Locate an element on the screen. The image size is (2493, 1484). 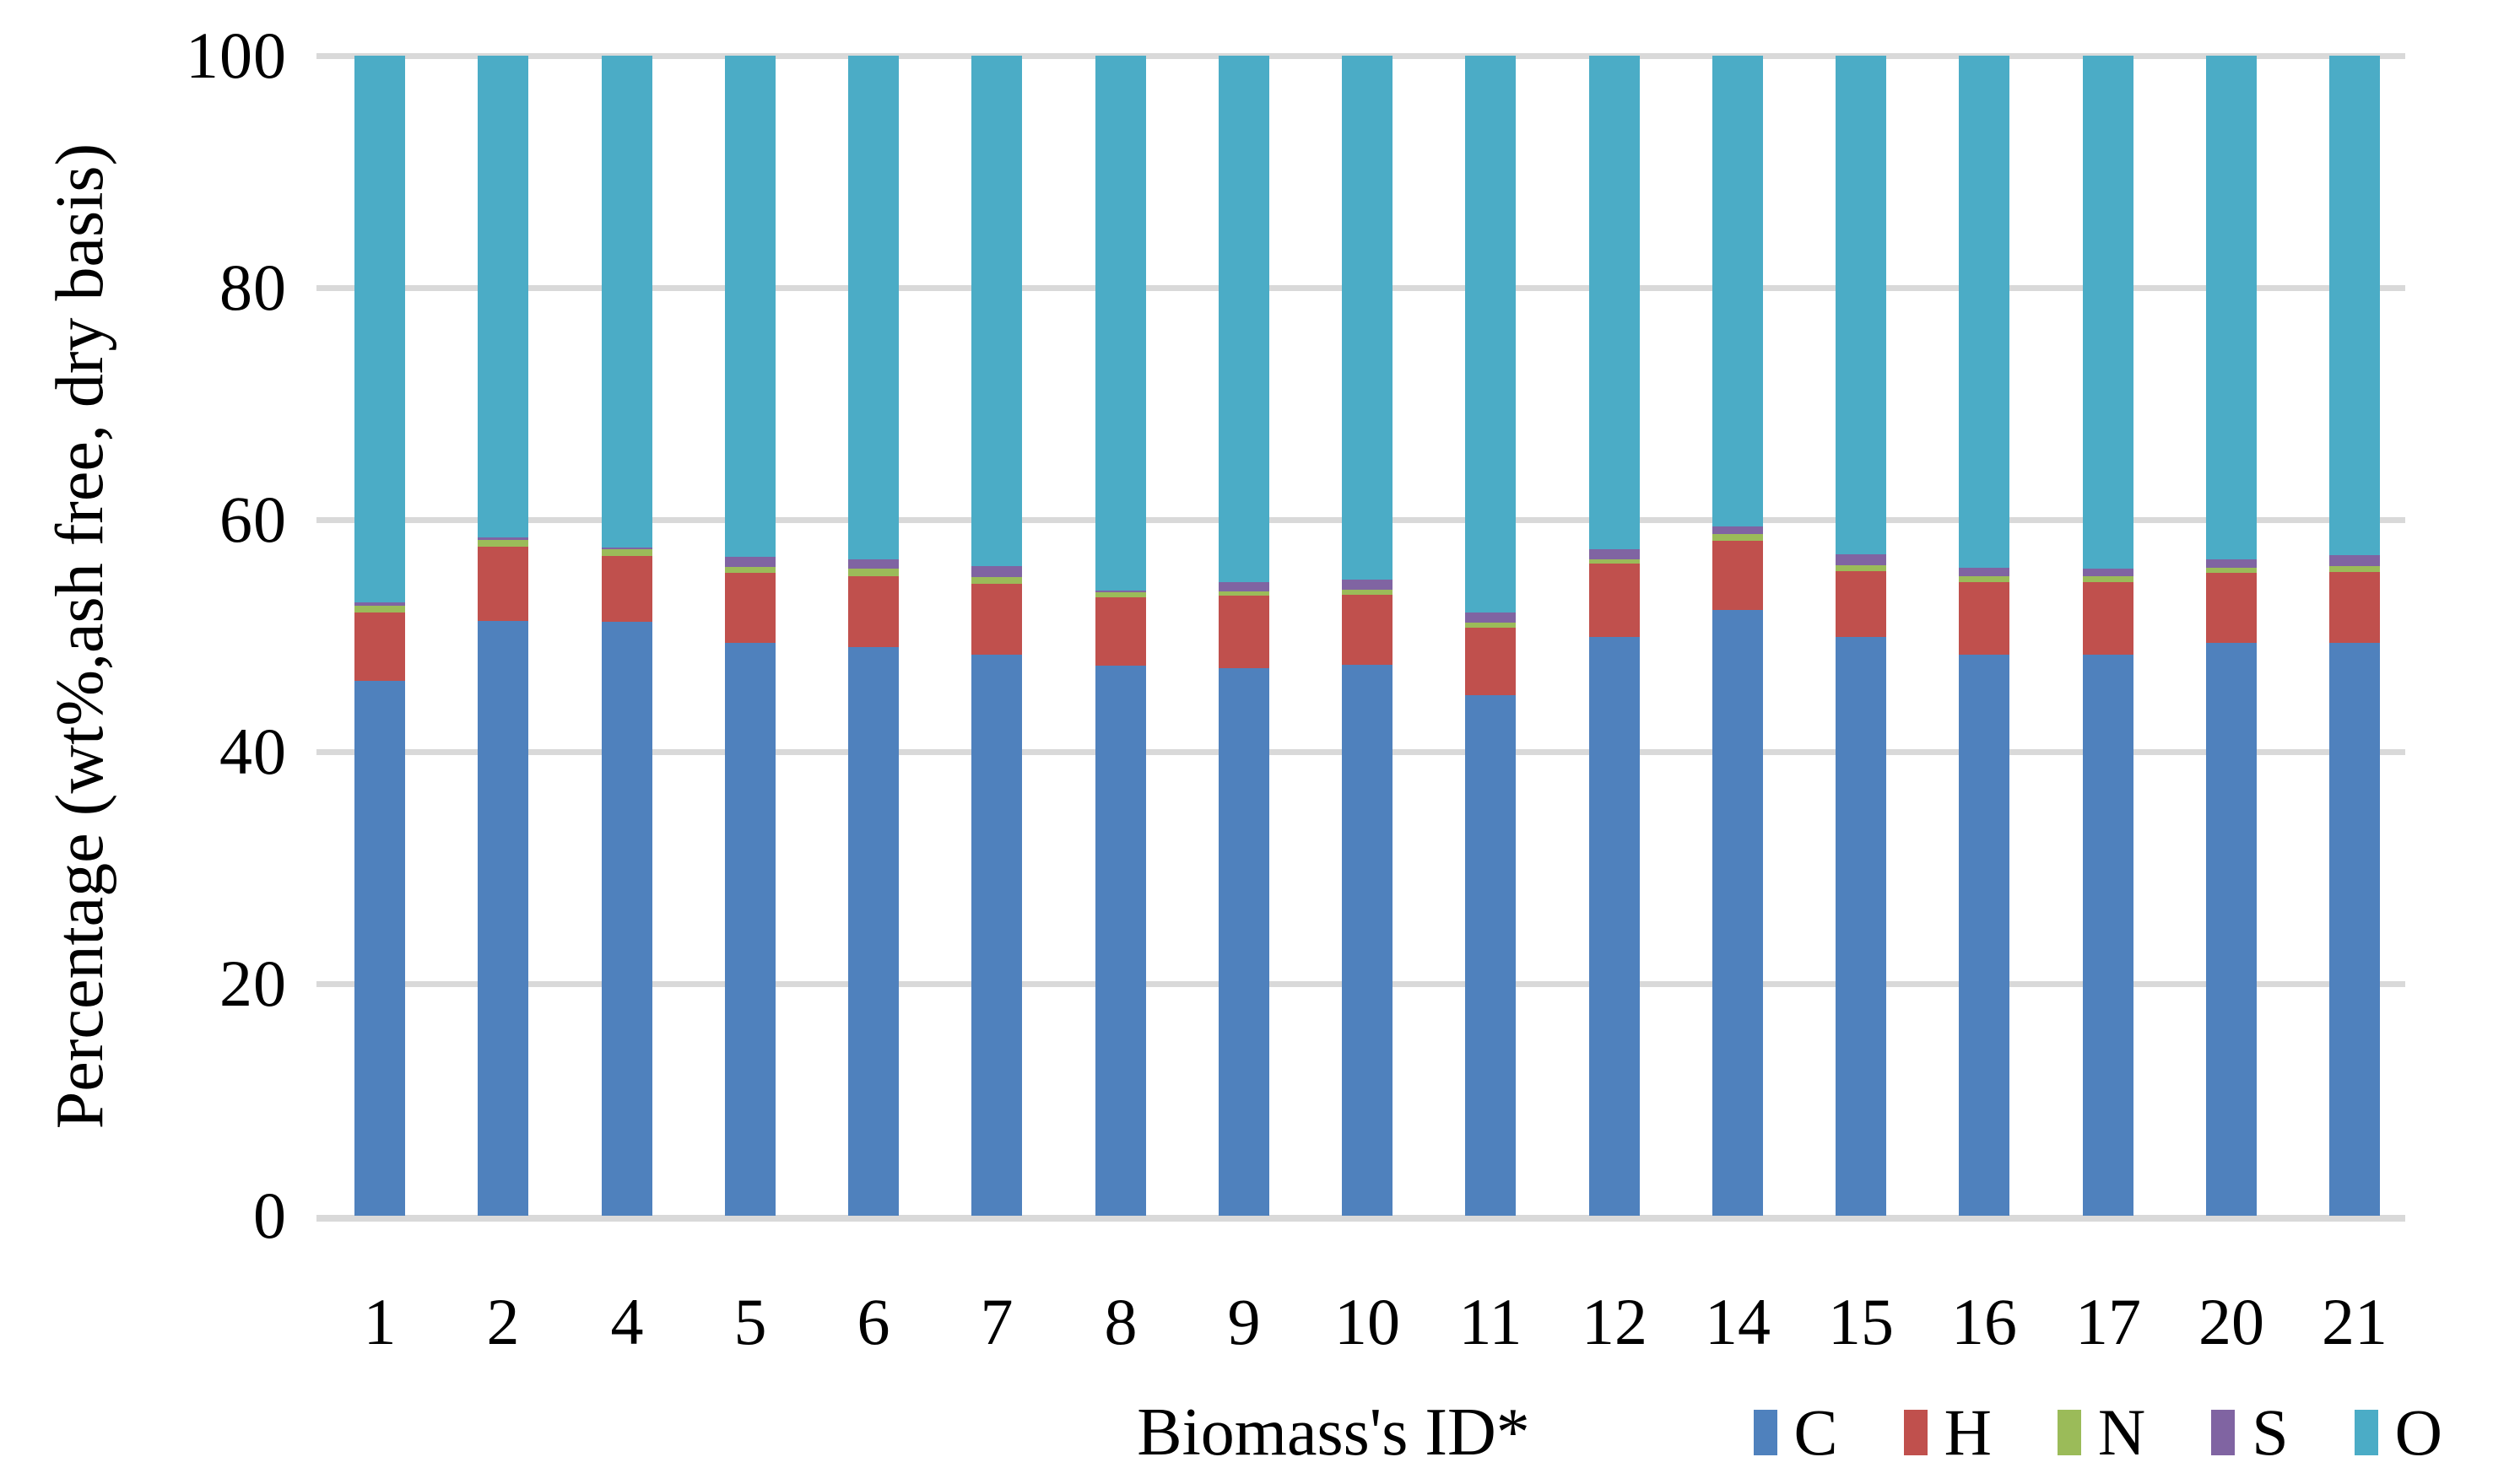
legend-item-O: O is located at coordinates (2398, 1432).